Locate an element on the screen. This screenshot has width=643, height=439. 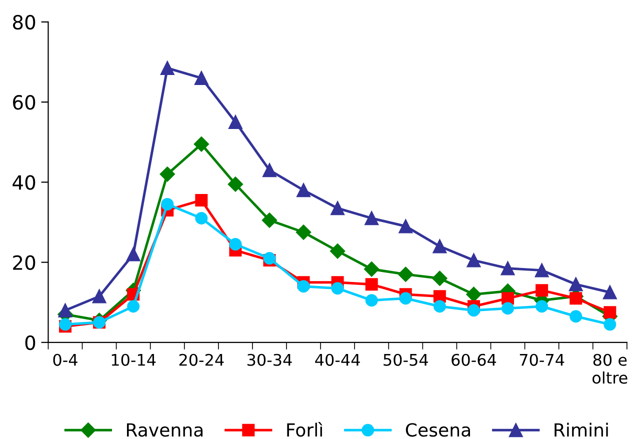
x-tick-label: 50-54 is located at coordinates (406, 360).